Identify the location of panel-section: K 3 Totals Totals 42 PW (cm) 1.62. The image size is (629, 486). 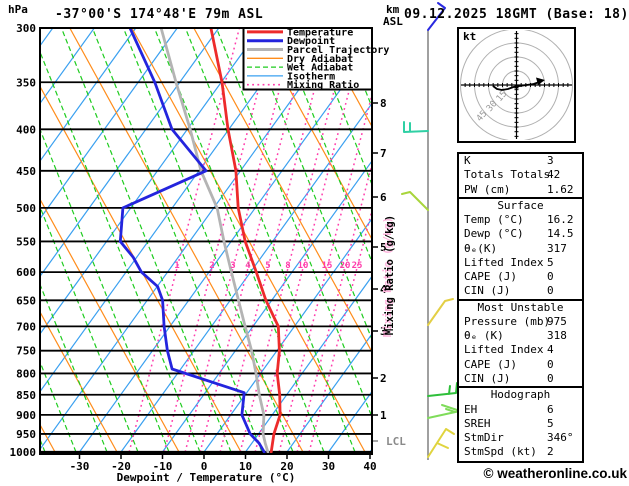
(520, 175).